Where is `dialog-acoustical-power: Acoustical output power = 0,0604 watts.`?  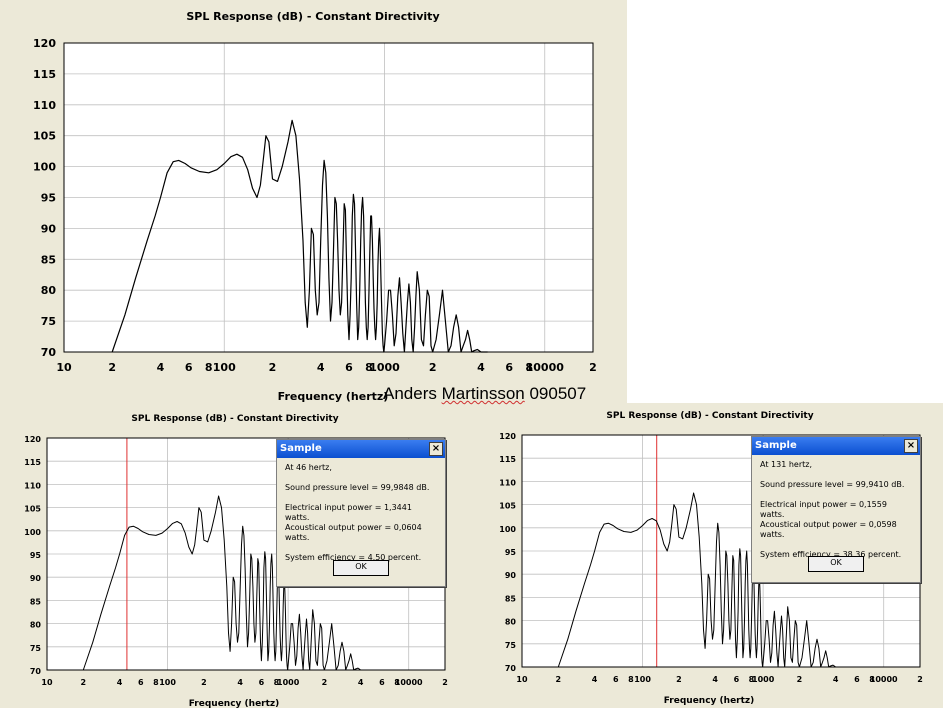 dialog-acoustical-power: Acoustical output power = 0,0604 watts. is located at coordinates (353, 532).